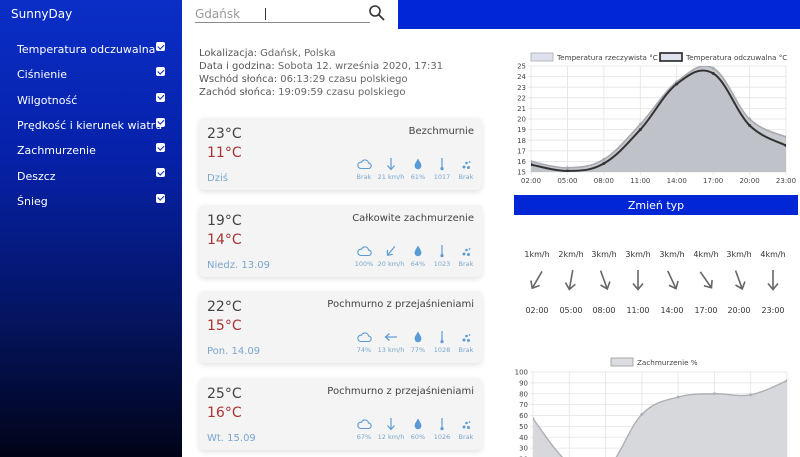 This screenshot has height=457, width=800. Describe the element at coordinates (521, 88) in the screenshot. I see `y-tick-label: 23` at that location.